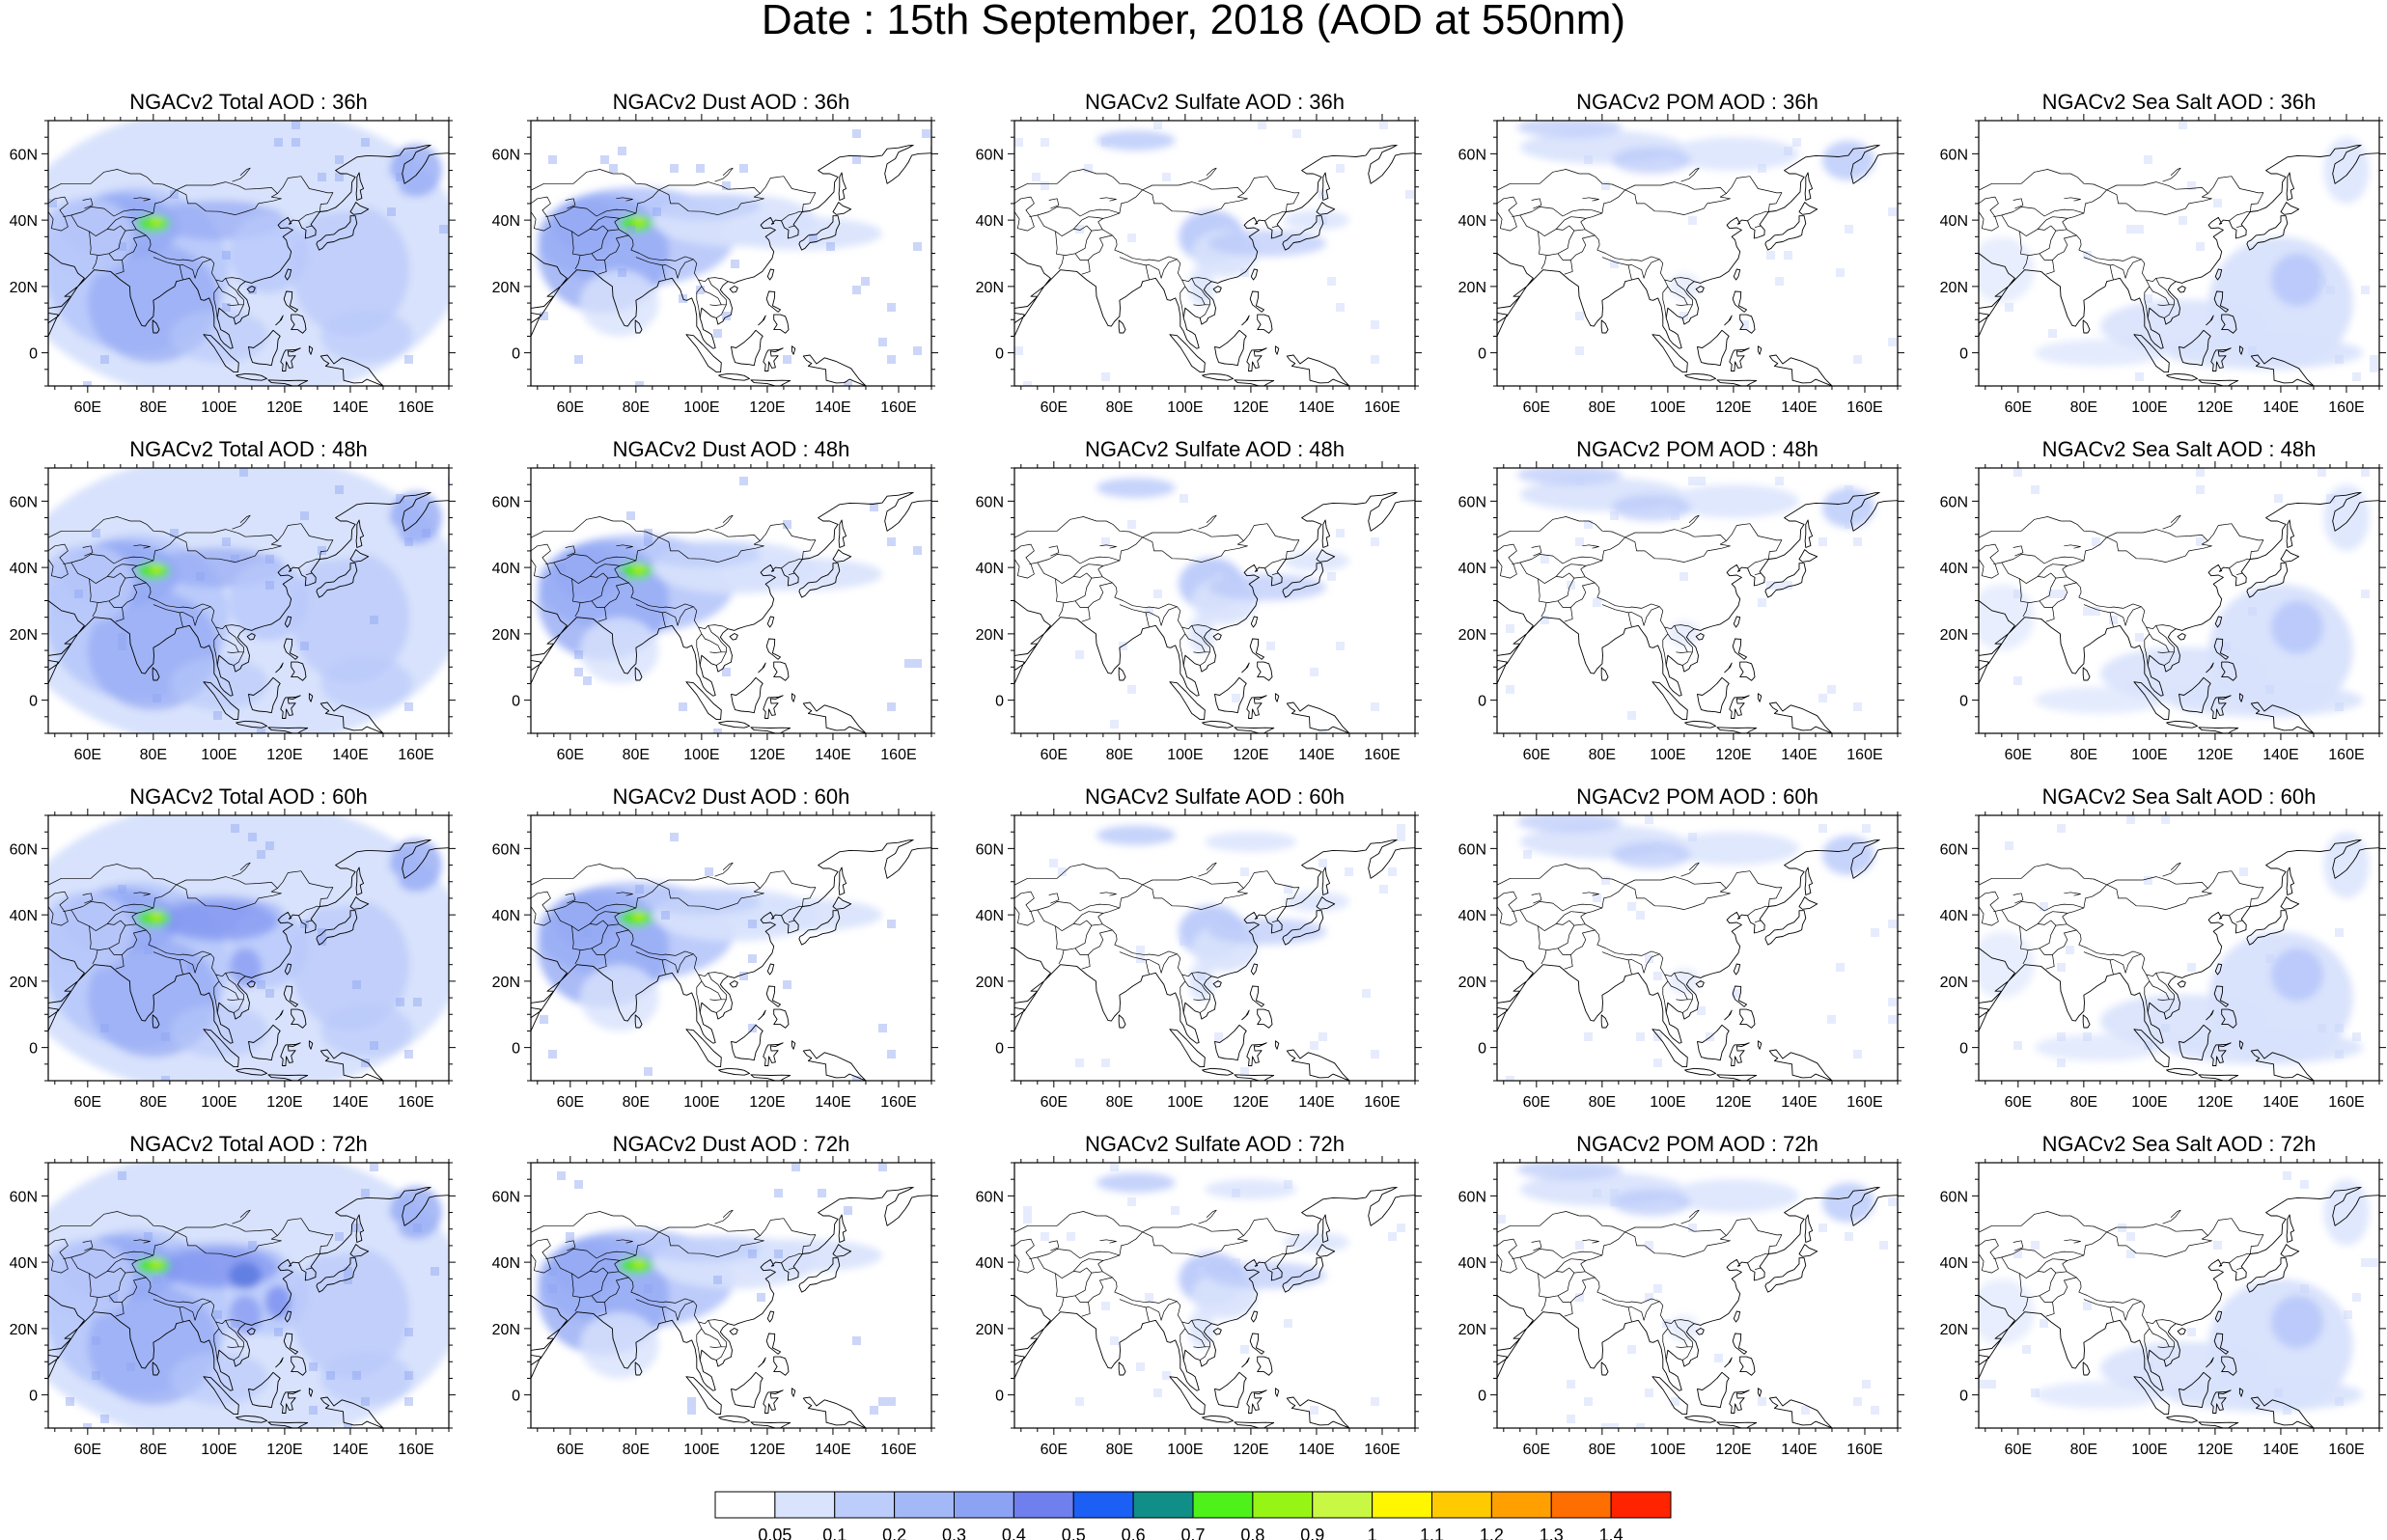  What do you see at coordinates (2179, 102) in the screenshot?
I see `panel-title: NGACv2 Sea Salt AOD : 36h` at bounding box center [2179, 102].